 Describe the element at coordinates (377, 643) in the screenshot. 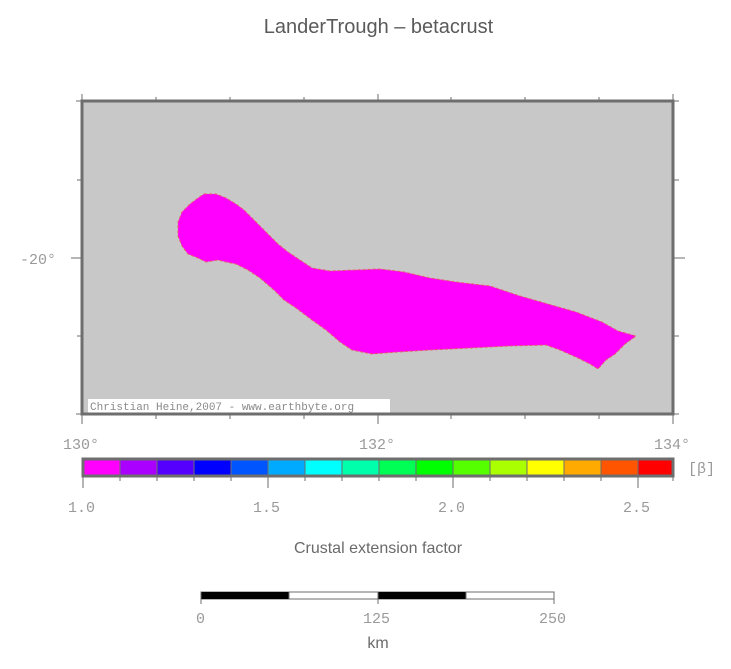

I see `scale-unit: km` at that location.